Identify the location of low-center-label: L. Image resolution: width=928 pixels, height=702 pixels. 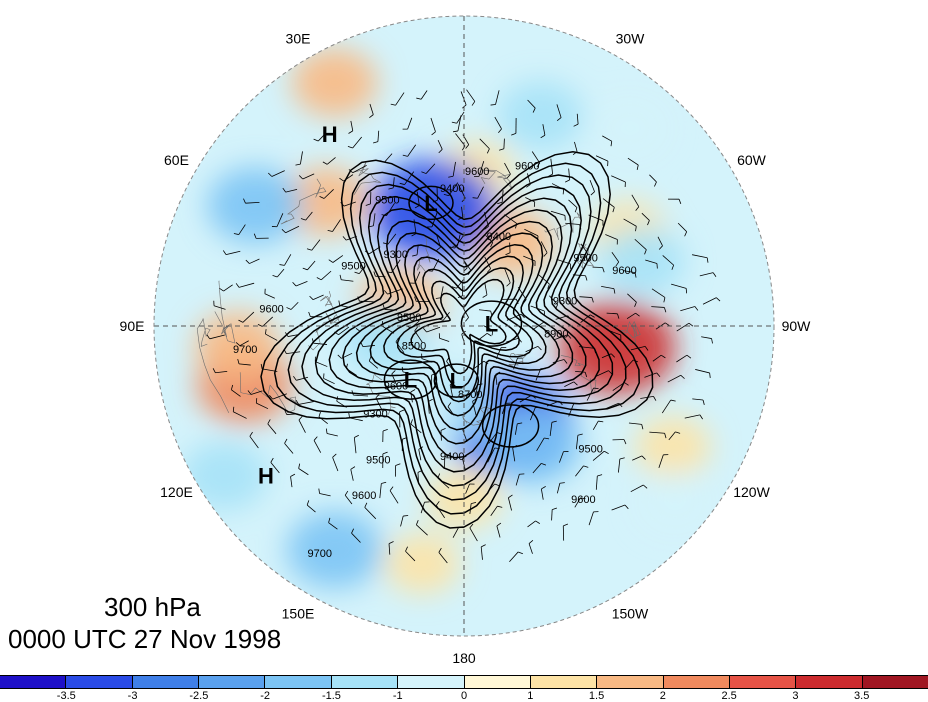
(410, 380).